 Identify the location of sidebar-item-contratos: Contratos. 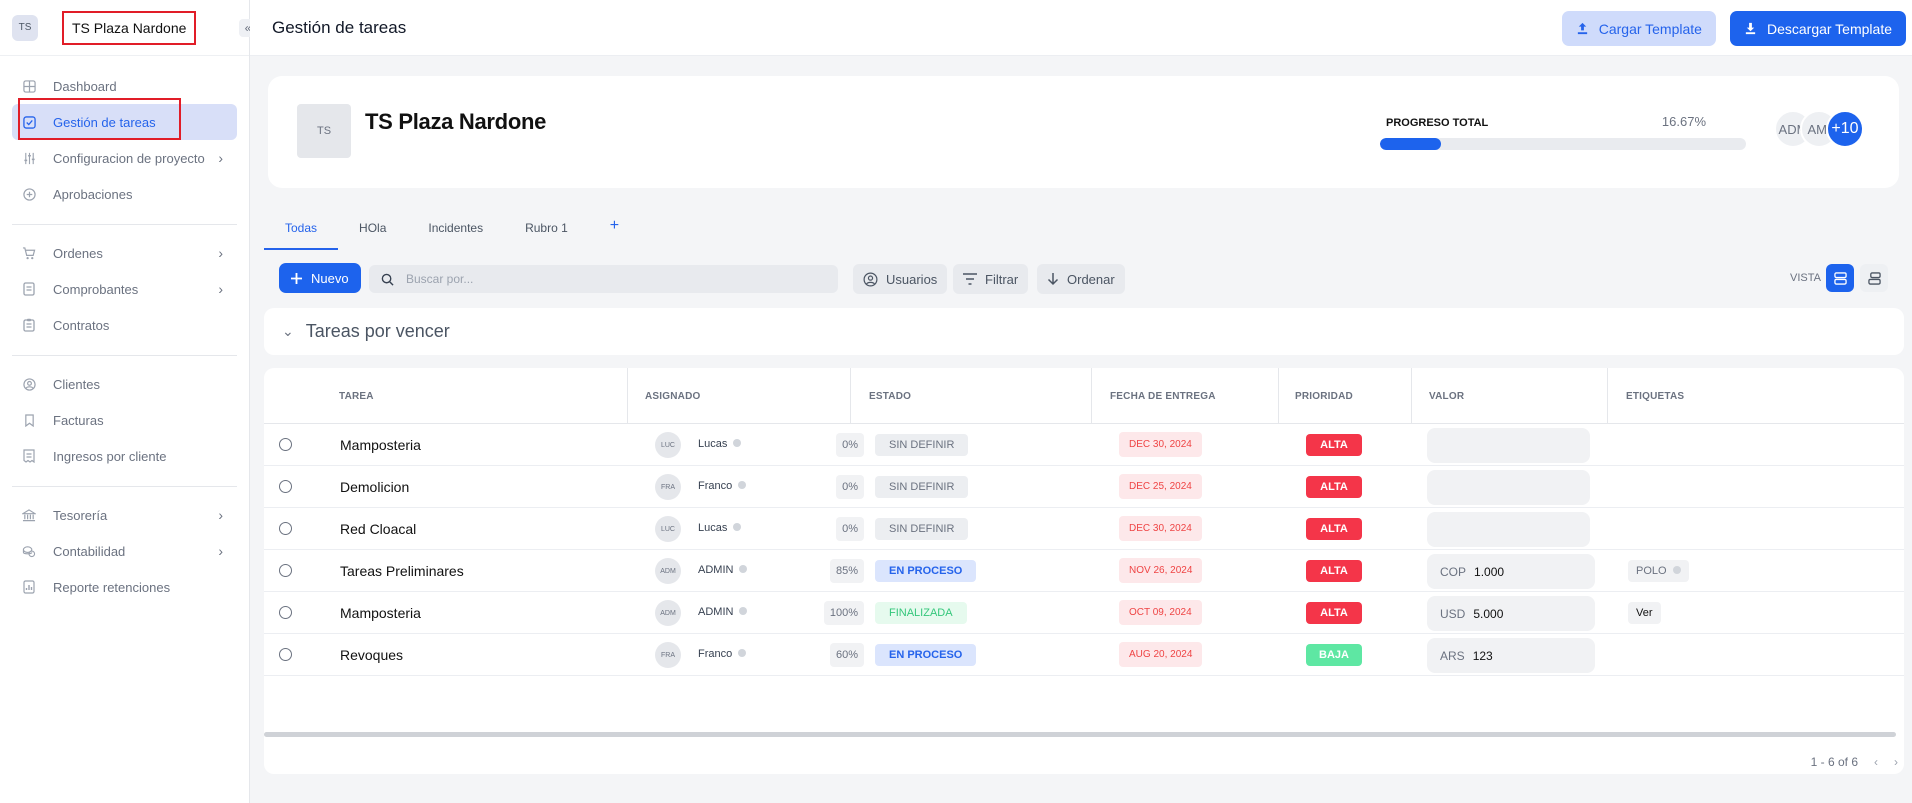
(124, 325).